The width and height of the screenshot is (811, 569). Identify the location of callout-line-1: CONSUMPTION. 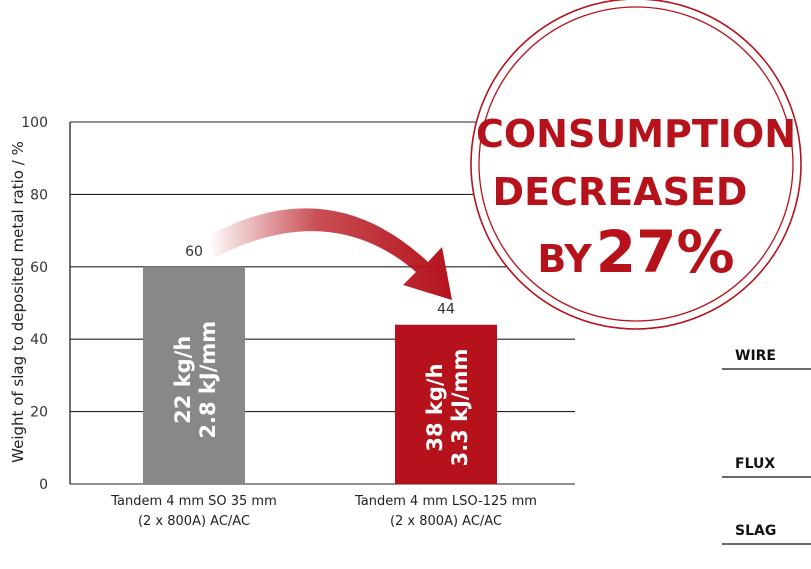
(636, 134).